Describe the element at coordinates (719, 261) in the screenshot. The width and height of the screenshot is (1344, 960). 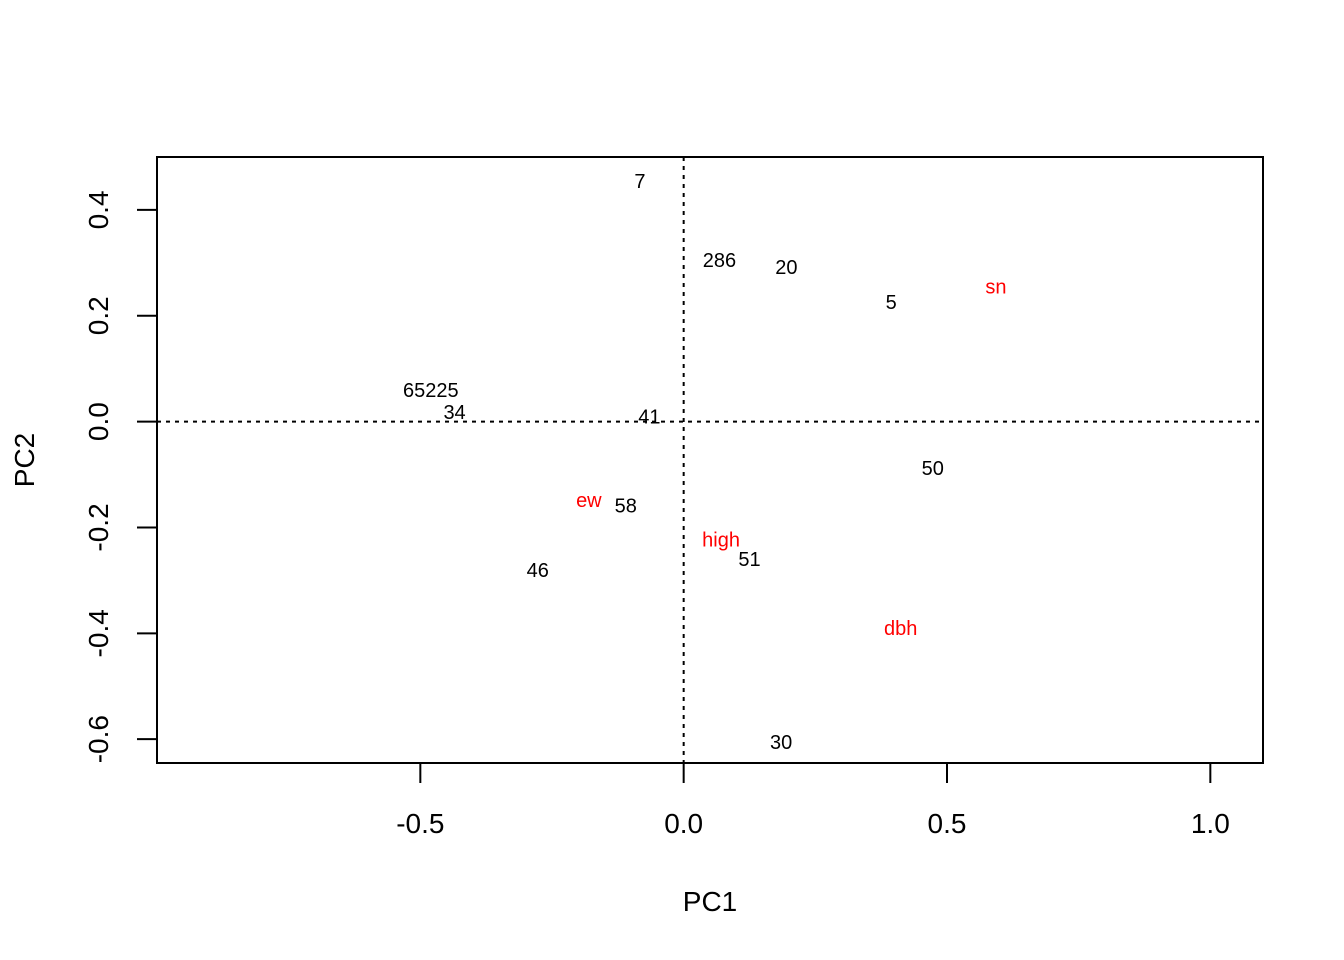
I see `observation-label: 286` at that location.